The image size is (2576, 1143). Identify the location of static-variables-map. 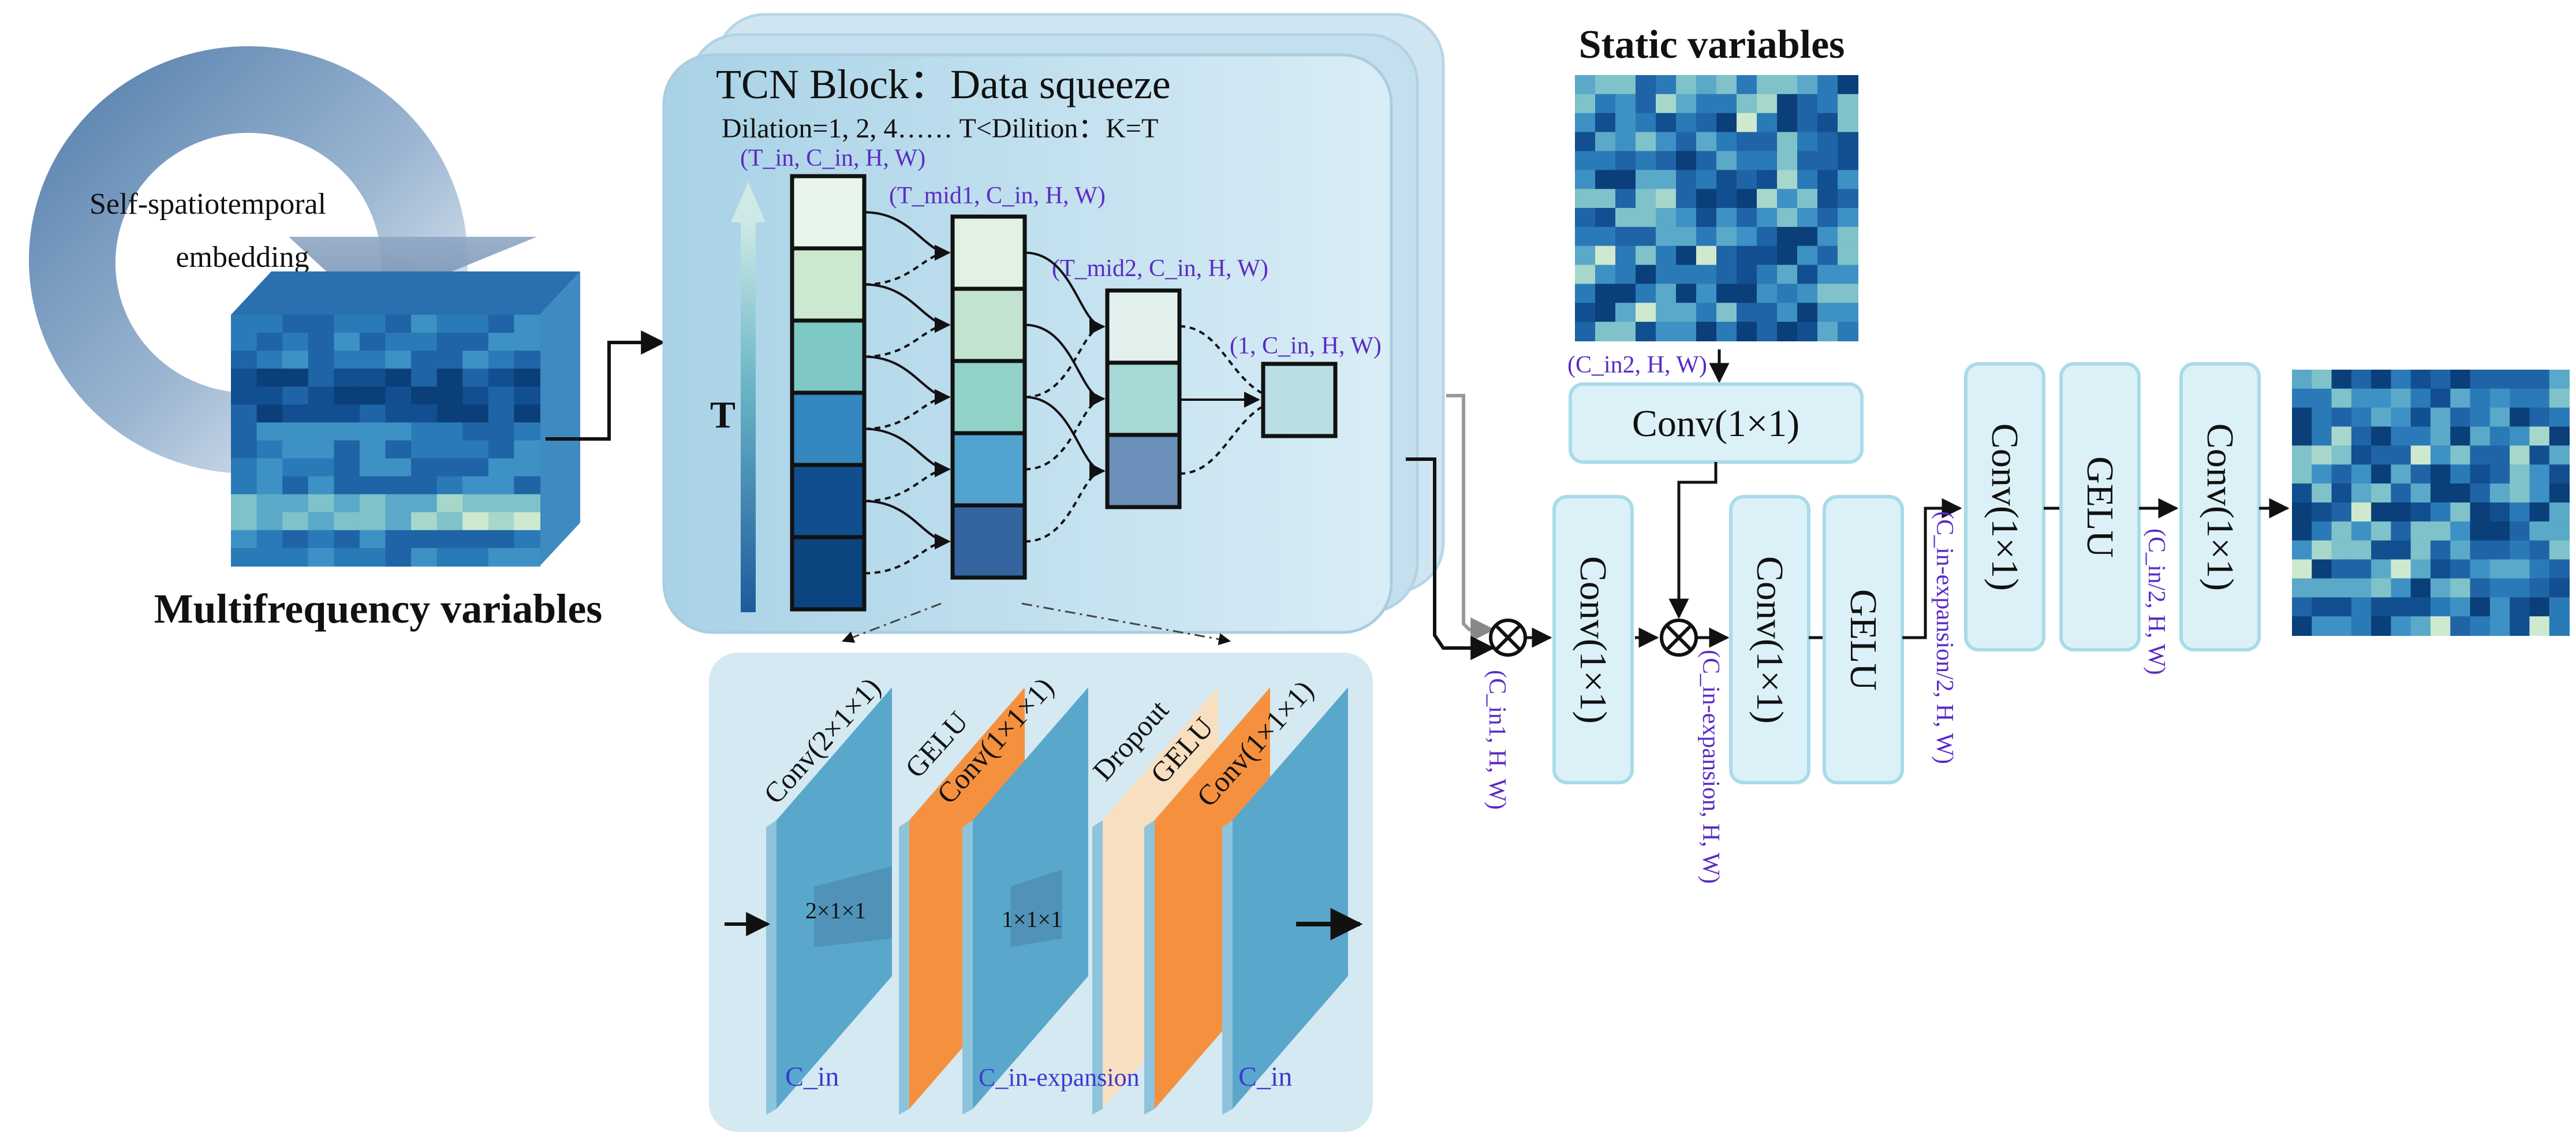
(1716, 208).